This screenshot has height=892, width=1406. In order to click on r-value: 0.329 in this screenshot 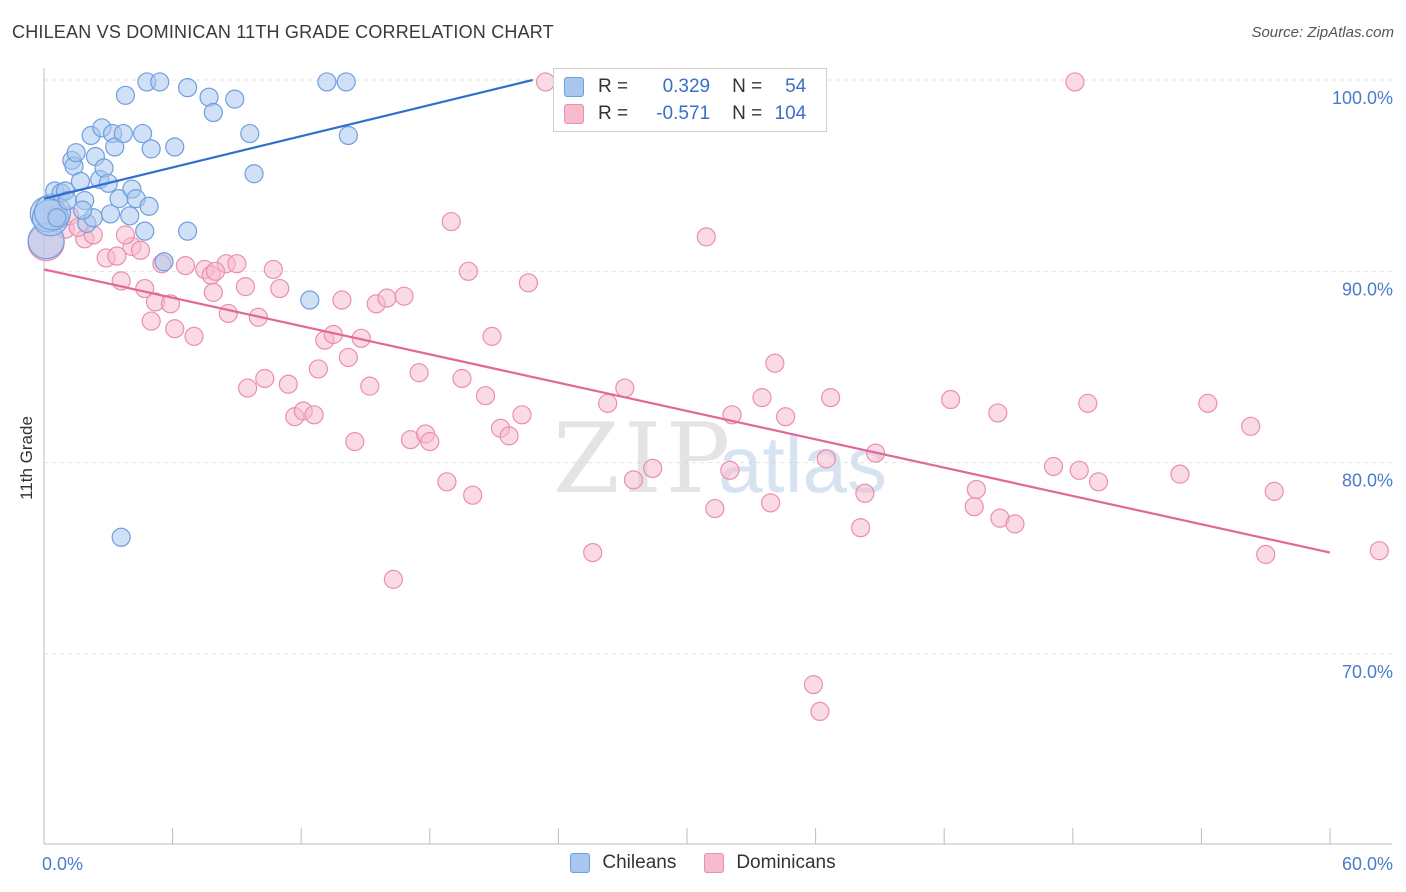, I will do `click(686, 86)`.